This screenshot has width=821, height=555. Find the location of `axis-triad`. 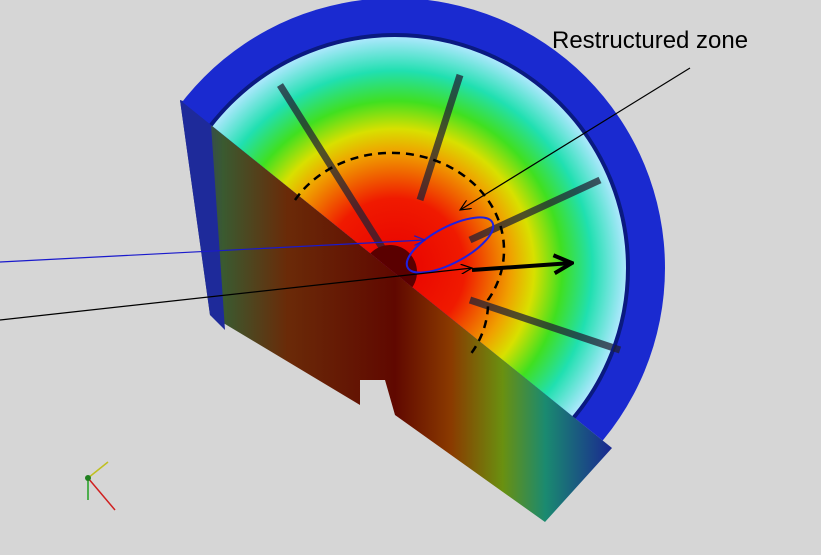

axis-triad is located at coordinates (100, 486).